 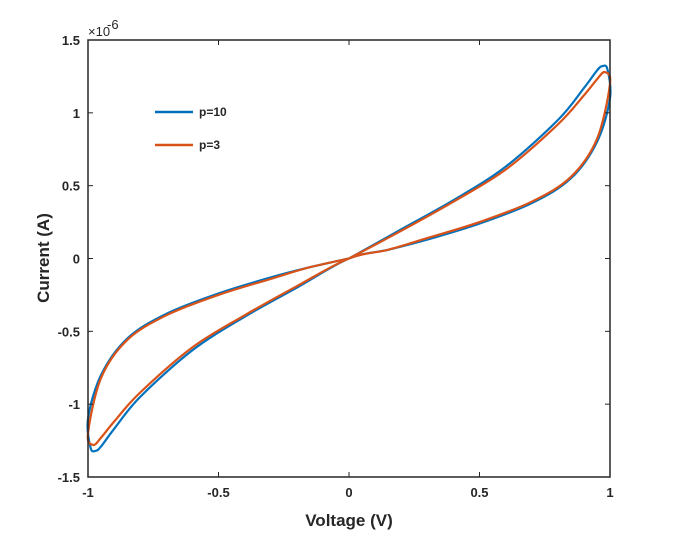 I want to click on x-tick-label: -1, so click(x=88, y=492).